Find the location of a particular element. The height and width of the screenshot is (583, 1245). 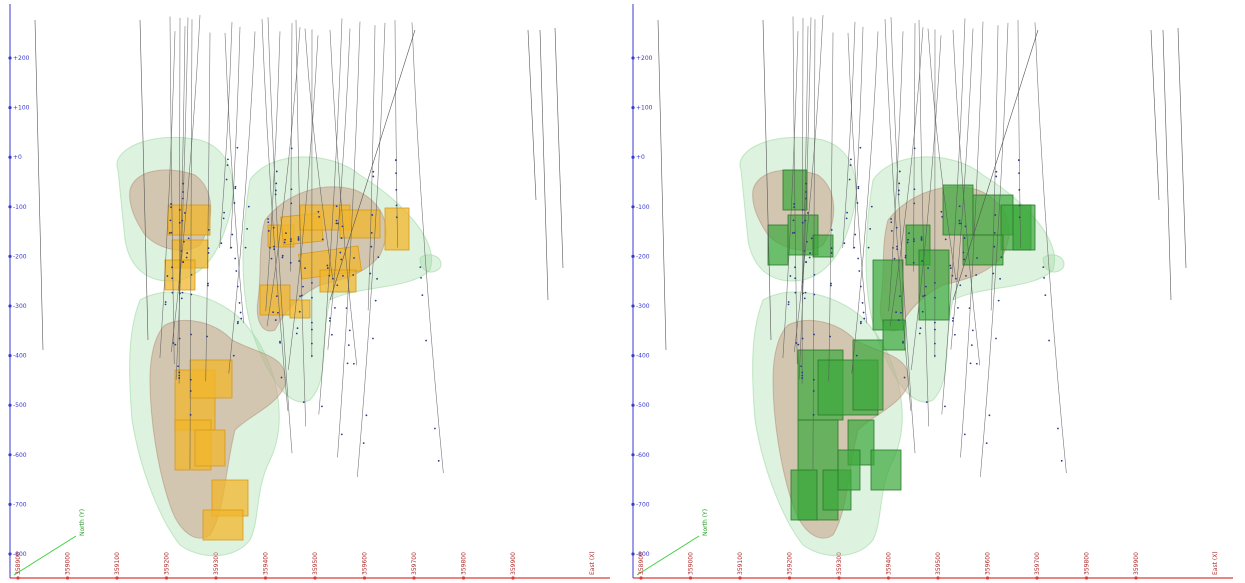

x-tick-label: 359200 is located at coordinates (167, 563).